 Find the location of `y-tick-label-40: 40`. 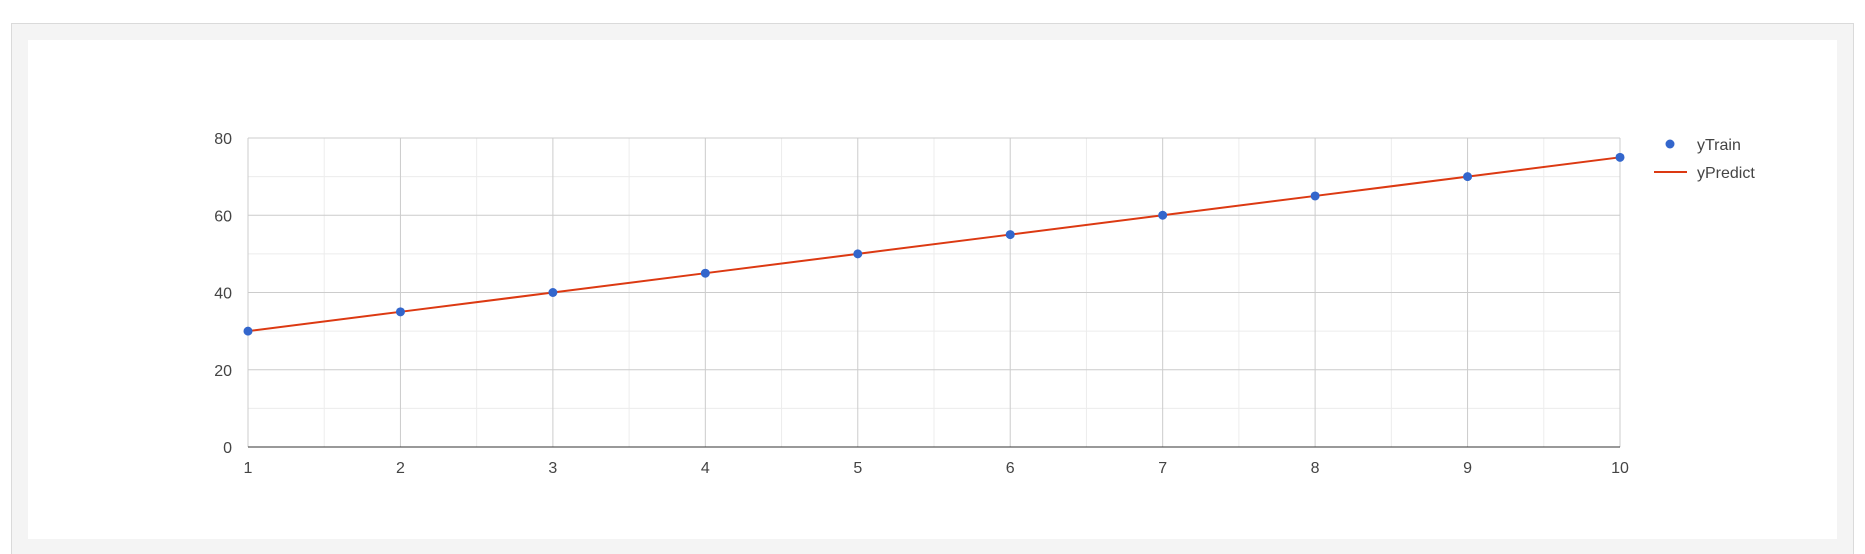

y-tick-label-40: 40 is located at coordinates (223, 294).